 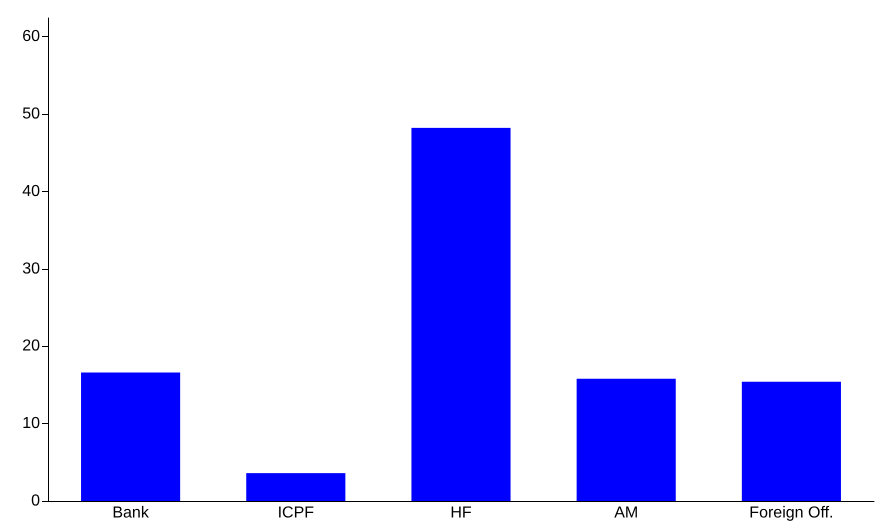 I want to click on y-tick-label: 20, so click(x=31, y=346).